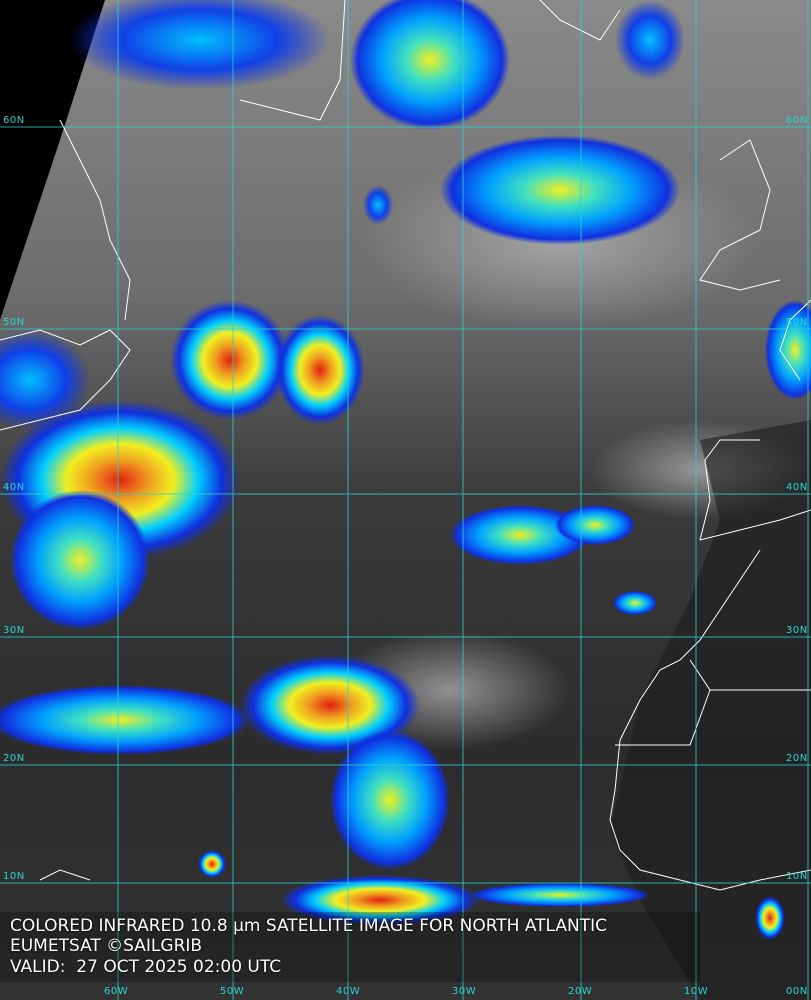 The width and height of the screenshot is (811, 1000). Describe the element at coordinates (797, 758) in the screenshot. I see `lat-label-20n-right: 20N` at that location.